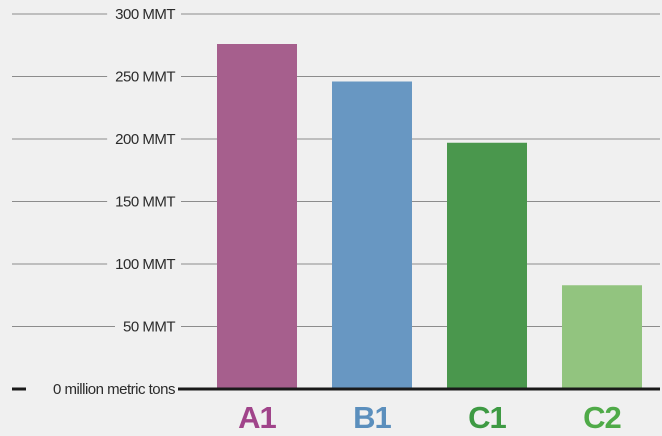 Image resolution: width=662 pixels, height=436 pixels. Describe the element at coordinates (487, 417) in the screenshot. I see `category-label-c1: C1` at that location.